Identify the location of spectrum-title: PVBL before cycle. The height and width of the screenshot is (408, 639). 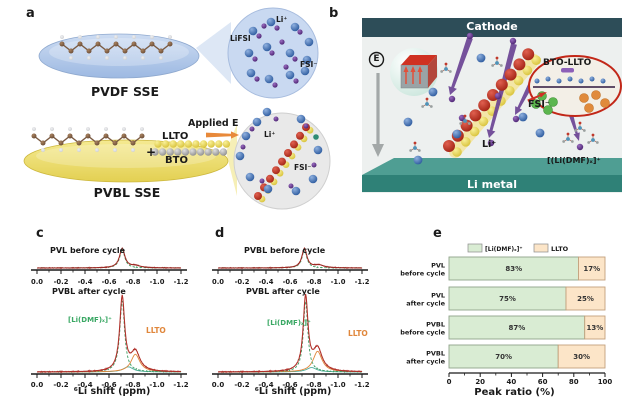
(285, 250).